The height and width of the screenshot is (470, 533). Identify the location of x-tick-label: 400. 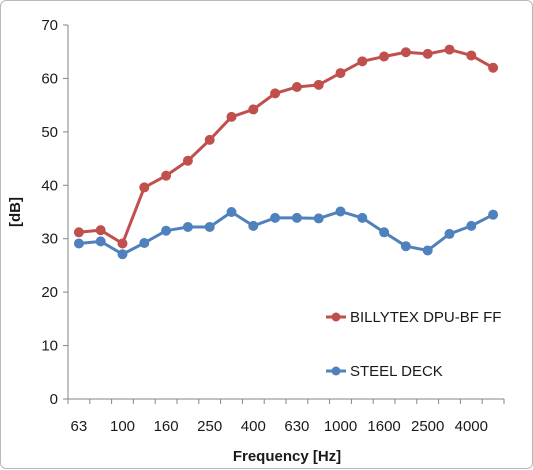
(253, 426).